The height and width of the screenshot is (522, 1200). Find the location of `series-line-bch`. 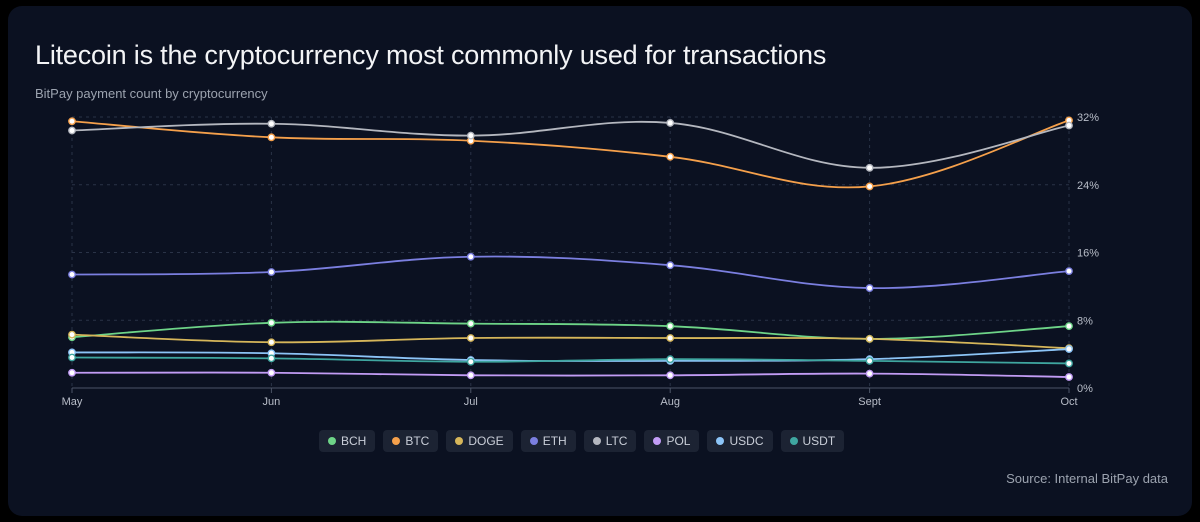

series-line-bch is located at coordinates (570, 330).